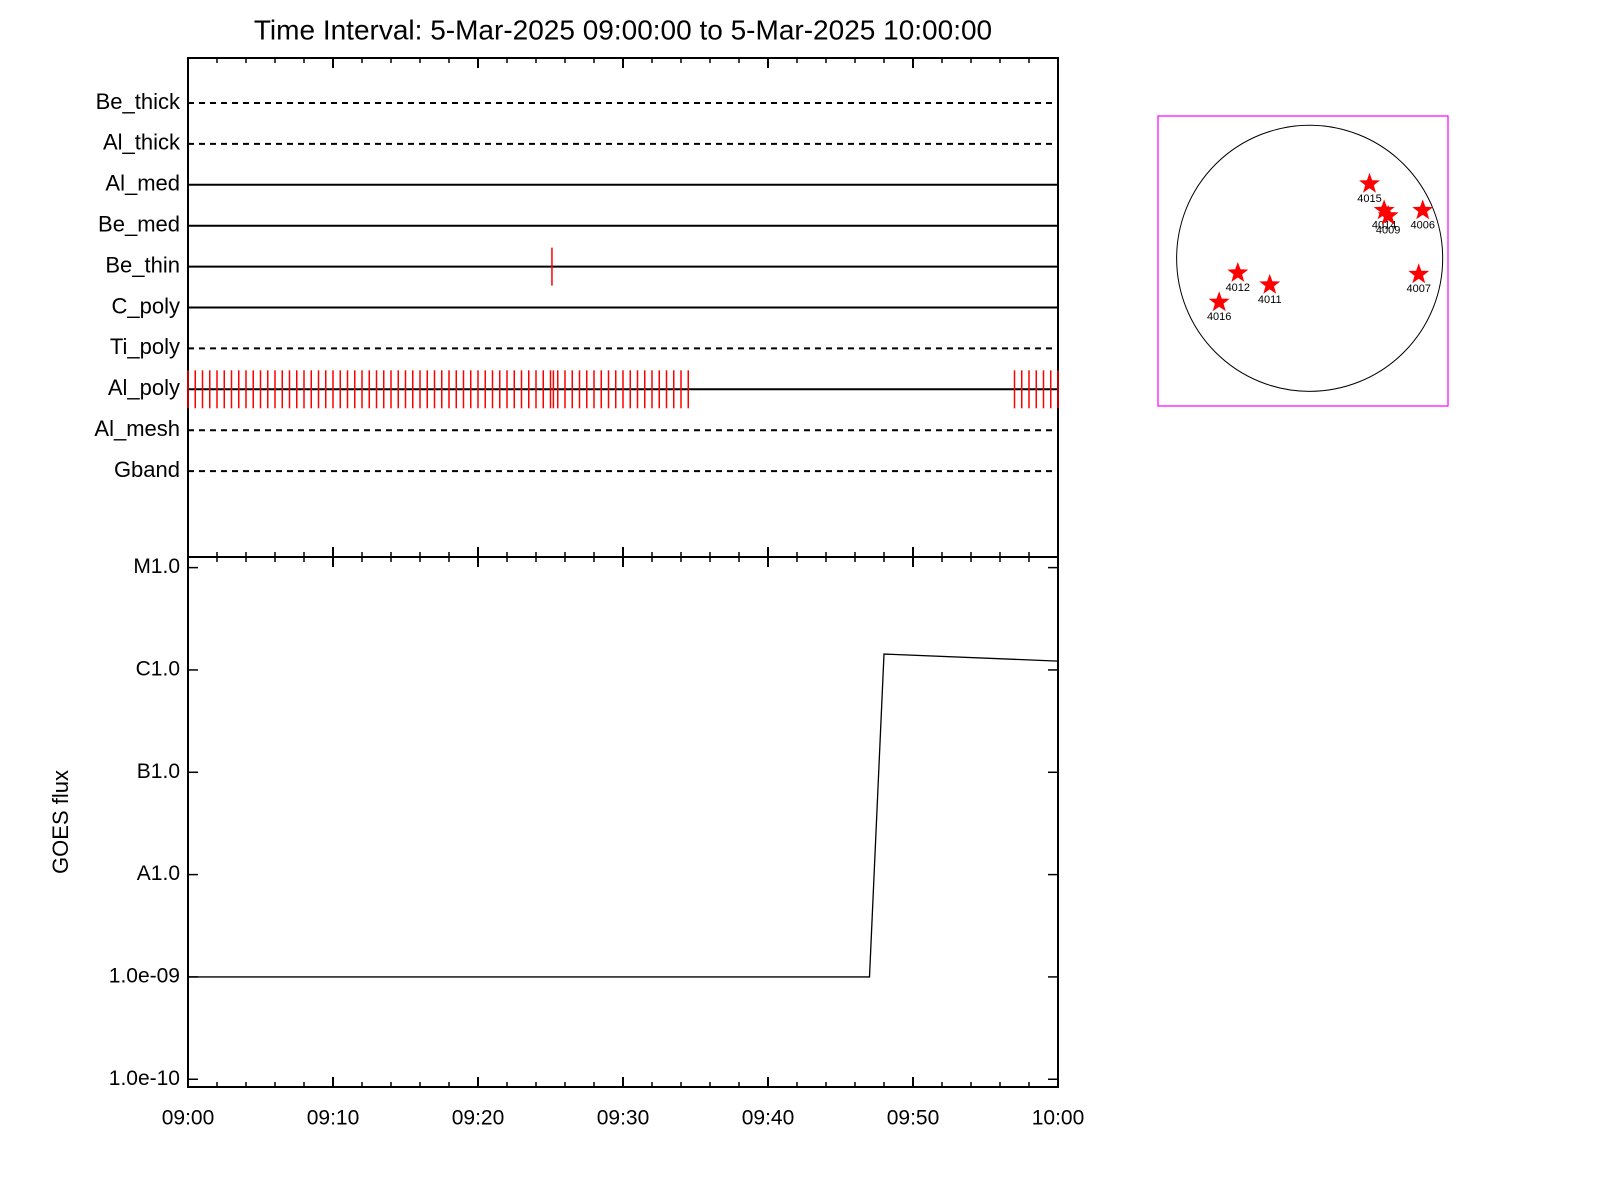 The height and width of the screenshot is (1200, 1600). I want to click on x-tick-label: 09:20, so click(478, 1118).